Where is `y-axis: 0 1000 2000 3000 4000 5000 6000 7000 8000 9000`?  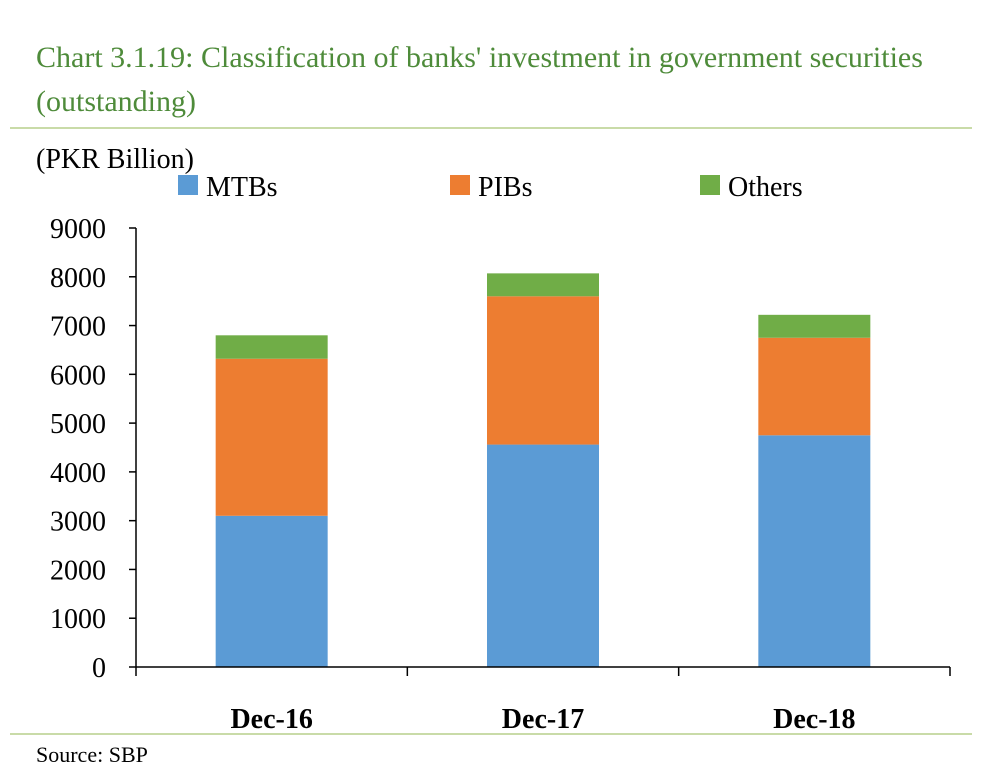 y-axis: 0 1000 2000 3000 4000 5000 6000 7000 8000 9000 is located at coordinates (93, 449).